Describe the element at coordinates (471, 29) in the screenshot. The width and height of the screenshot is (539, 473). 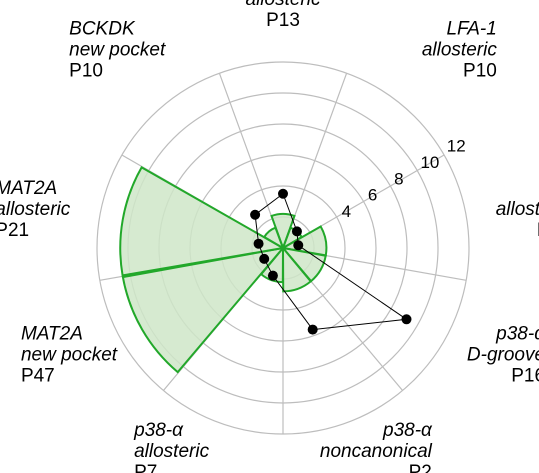
I see `category-name-label: LFA-1` at that location.